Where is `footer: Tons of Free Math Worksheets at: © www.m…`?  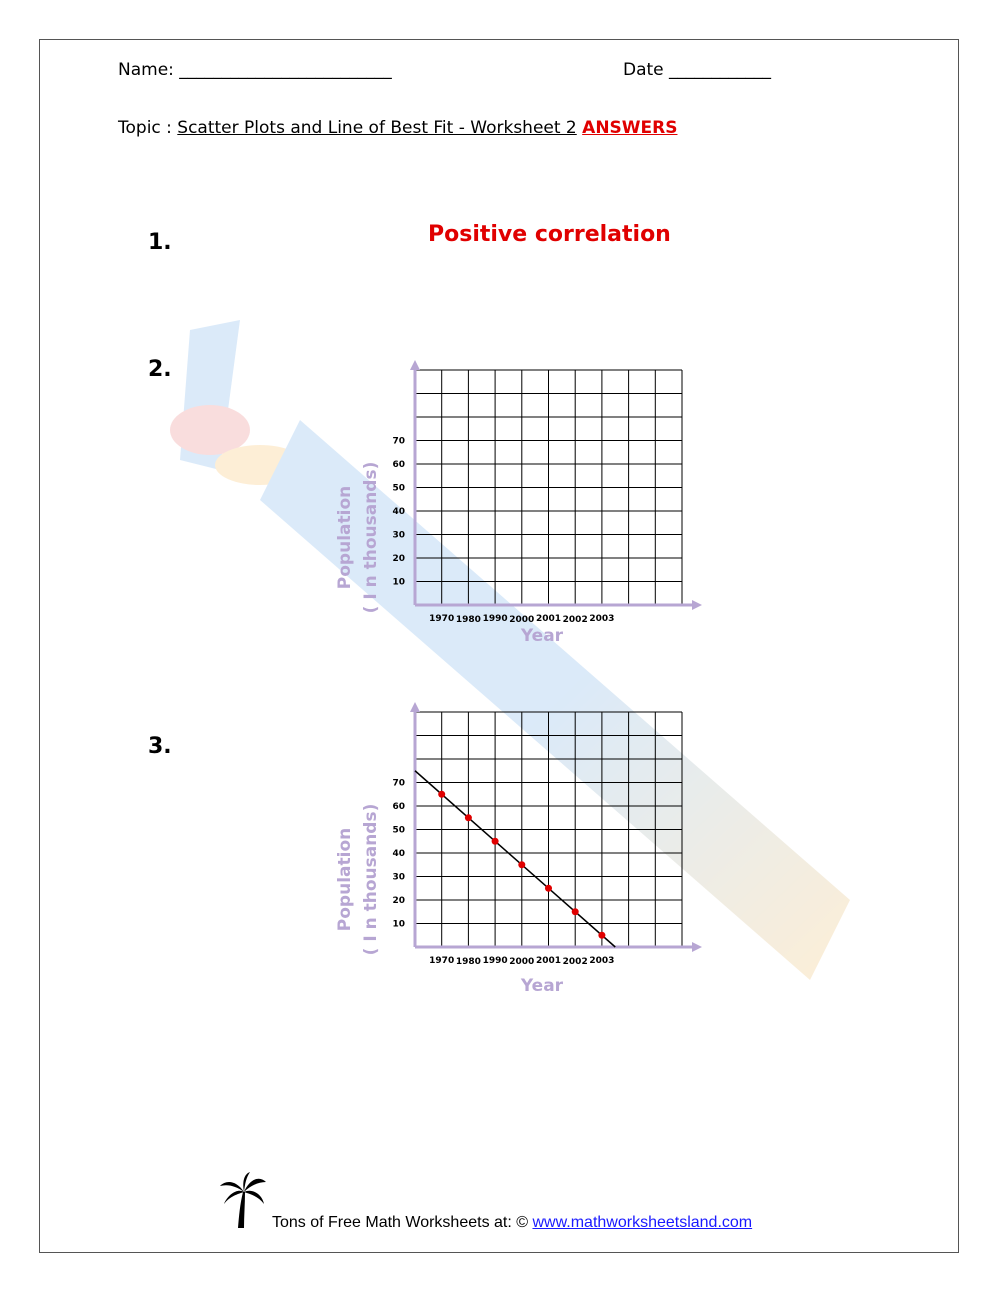
footer: Tons of Free Math Worksheets at: © www.m… is located at coordinates (512, 1222).